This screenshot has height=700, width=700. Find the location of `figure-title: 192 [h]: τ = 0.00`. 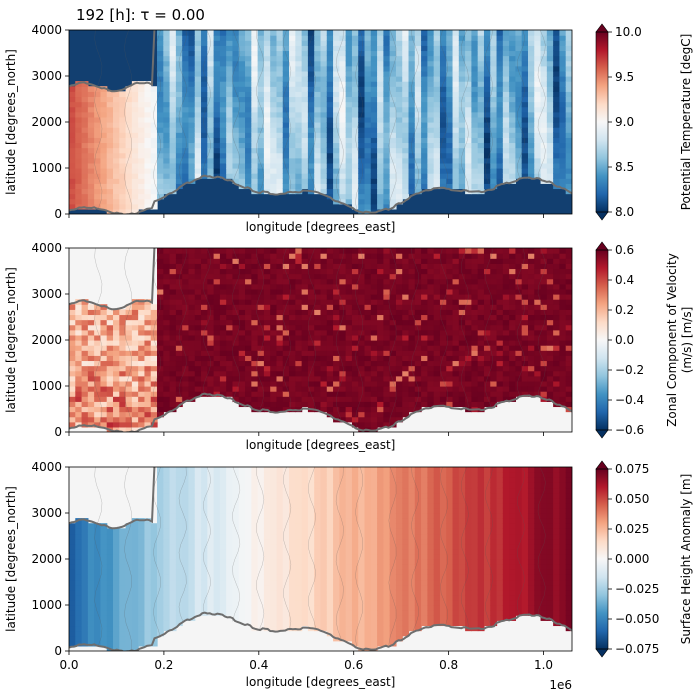

figure-title: 192 [h]: τ = 0.00 is located at coordinates (140, 15).